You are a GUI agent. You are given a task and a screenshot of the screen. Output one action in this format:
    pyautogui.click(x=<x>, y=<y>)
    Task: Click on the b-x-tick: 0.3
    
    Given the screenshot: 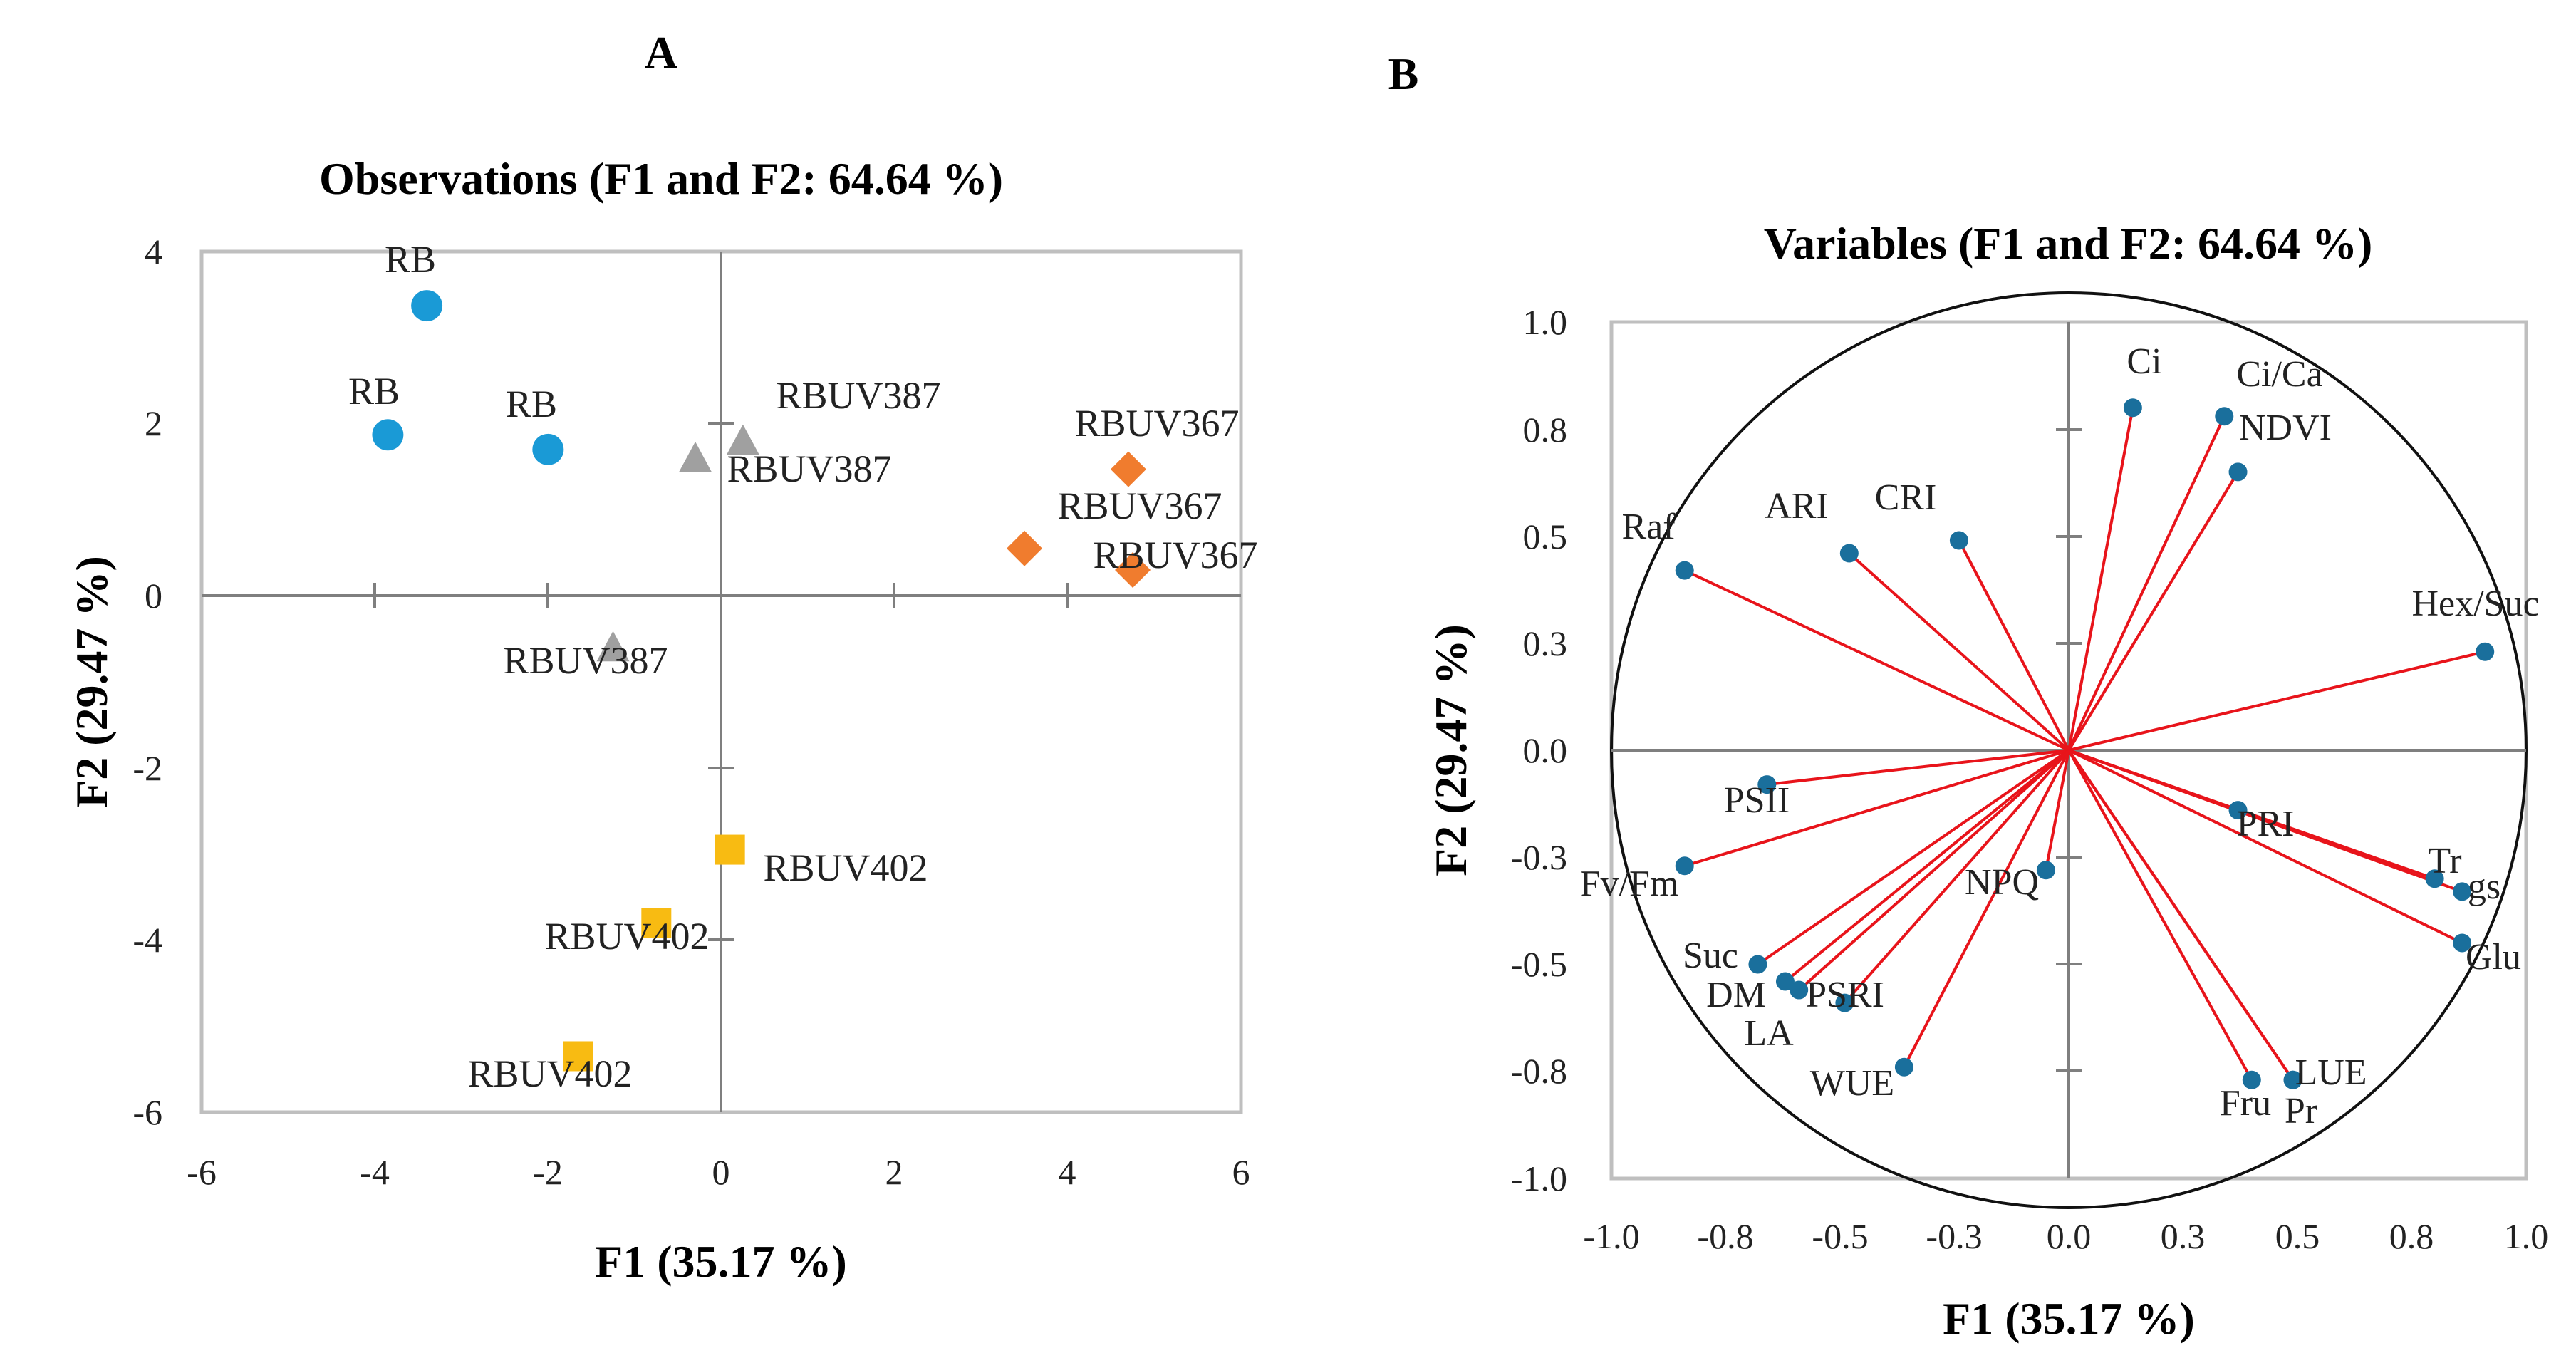 What is the action you would take?
    pyautogui.click(x=2183, y=1236)
    